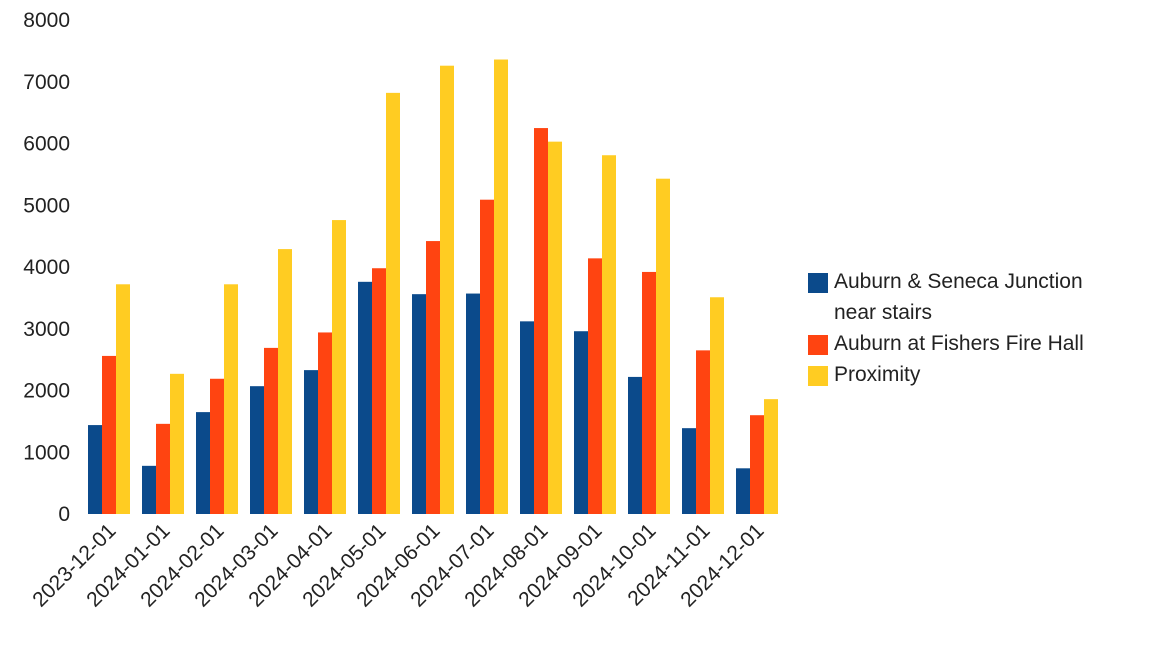 This screenshot has height=647, width=1152. Describe the element at coordinates (883, 312) in the screenshot. I see `legend-label: near stairs` at that location.